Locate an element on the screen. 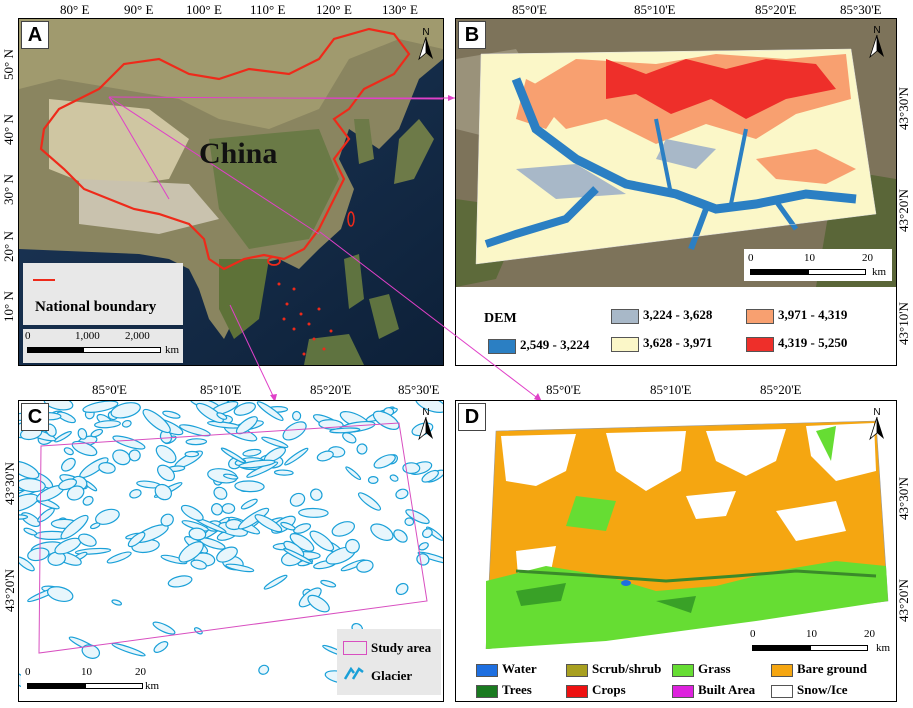  legend-item: Snow/Ice is located at coordinates (809, 690).